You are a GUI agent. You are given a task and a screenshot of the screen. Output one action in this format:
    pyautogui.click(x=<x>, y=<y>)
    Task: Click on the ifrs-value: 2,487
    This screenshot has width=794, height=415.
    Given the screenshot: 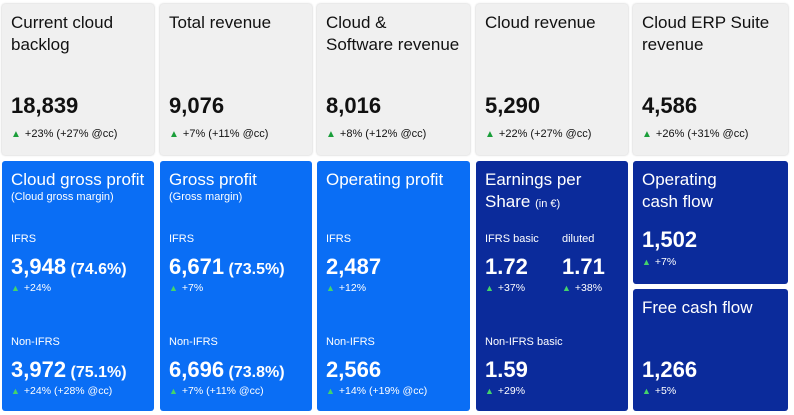 What is the action you would take?
    pyautogui.click(x=354, y=266)
    